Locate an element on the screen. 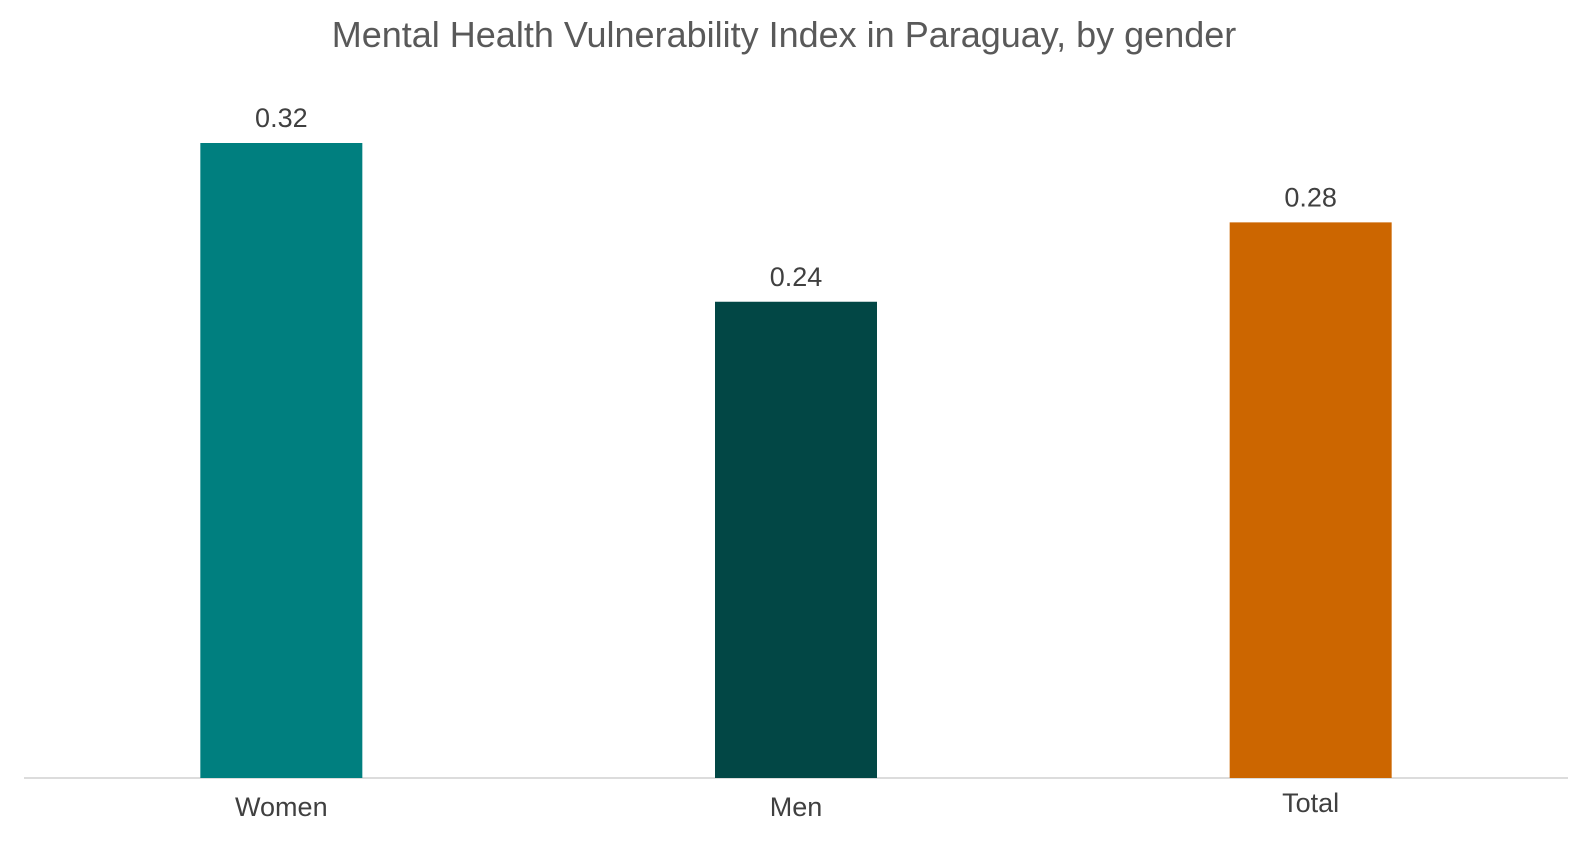 Image resolution: width=1592 pixels, height=847 pixels. bar-total is located at coordinates (1310, 500).